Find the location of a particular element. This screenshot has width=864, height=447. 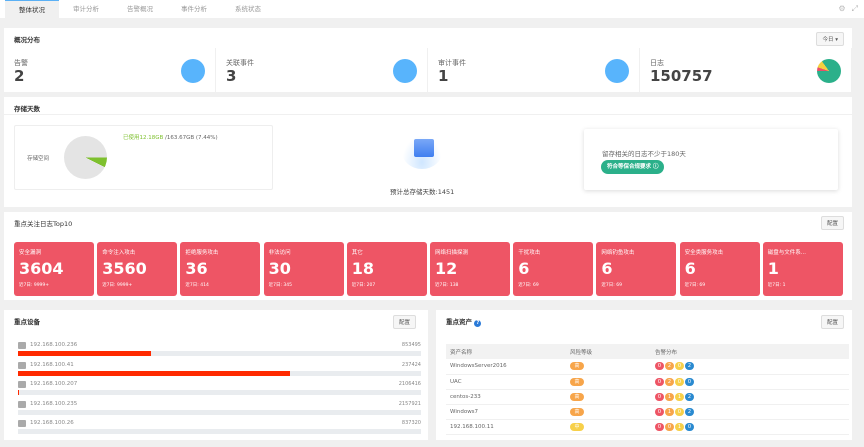

log-card: 非法访问 30 近7日: 345 is located at coordinates (303, 269).